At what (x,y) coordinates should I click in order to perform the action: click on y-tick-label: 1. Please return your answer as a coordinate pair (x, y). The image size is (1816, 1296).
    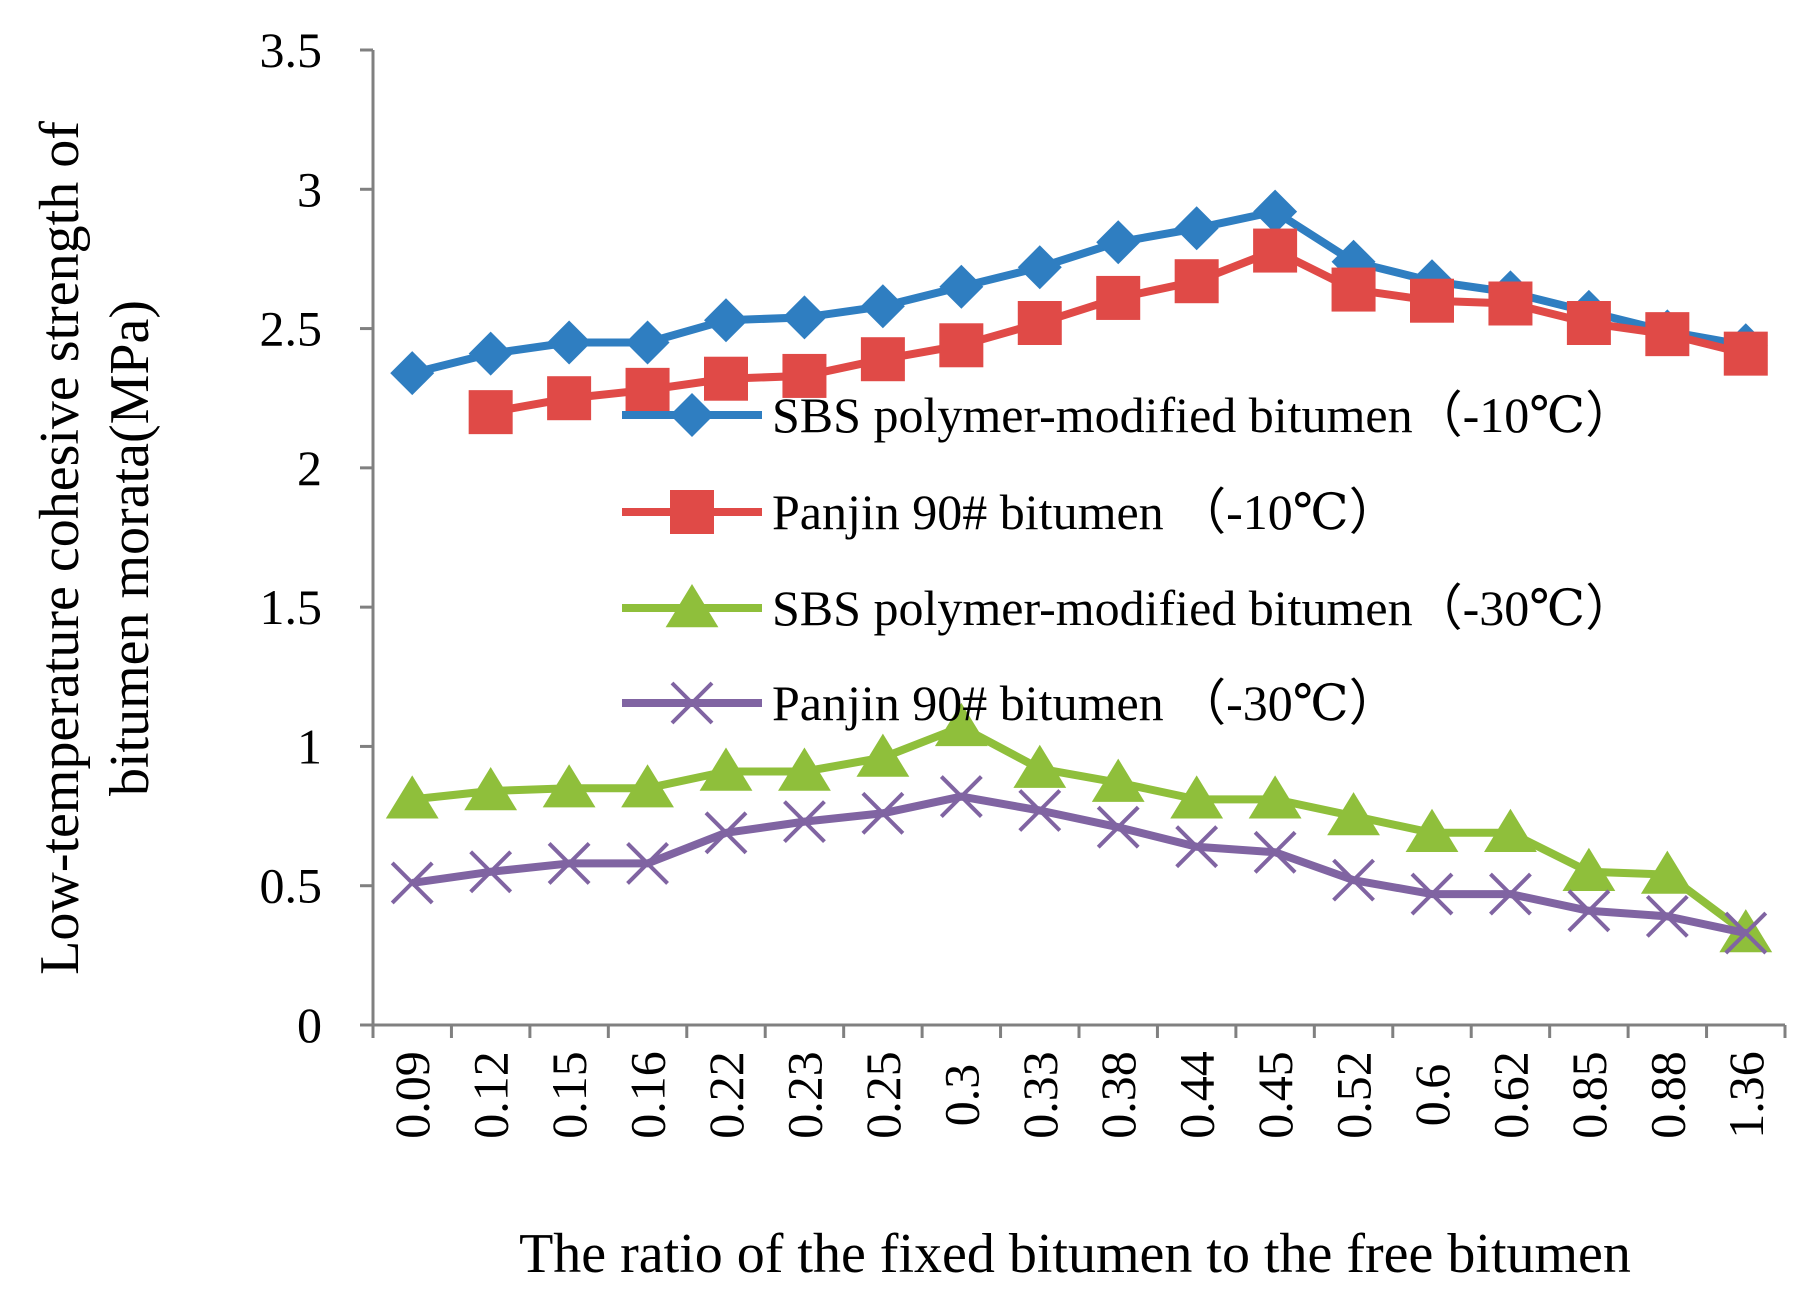
    Looking at the image, I should click on (309, 746).